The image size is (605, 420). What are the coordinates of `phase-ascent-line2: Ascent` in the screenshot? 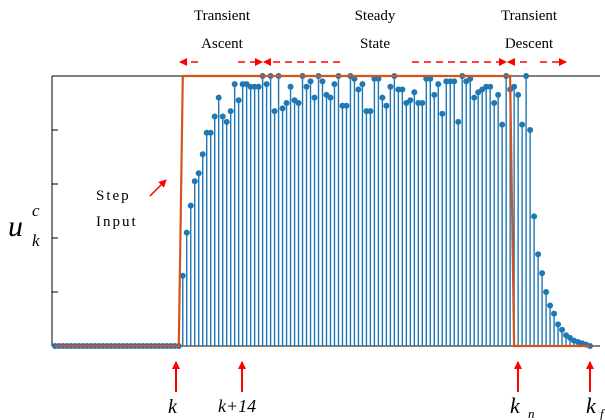 It's located at (222, 44).